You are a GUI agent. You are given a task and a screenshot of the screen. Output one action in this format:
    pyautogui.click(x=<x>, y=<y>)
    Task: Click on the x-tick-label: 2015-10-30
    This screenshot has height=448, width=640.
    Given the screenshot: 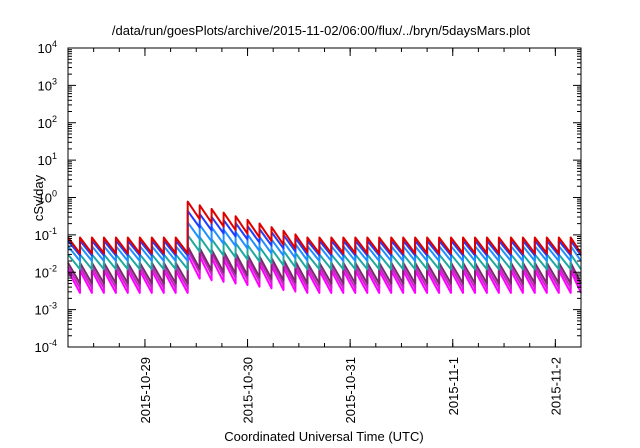 What is the action you would take?
    pyautogui.click(x=248, y=390)
    